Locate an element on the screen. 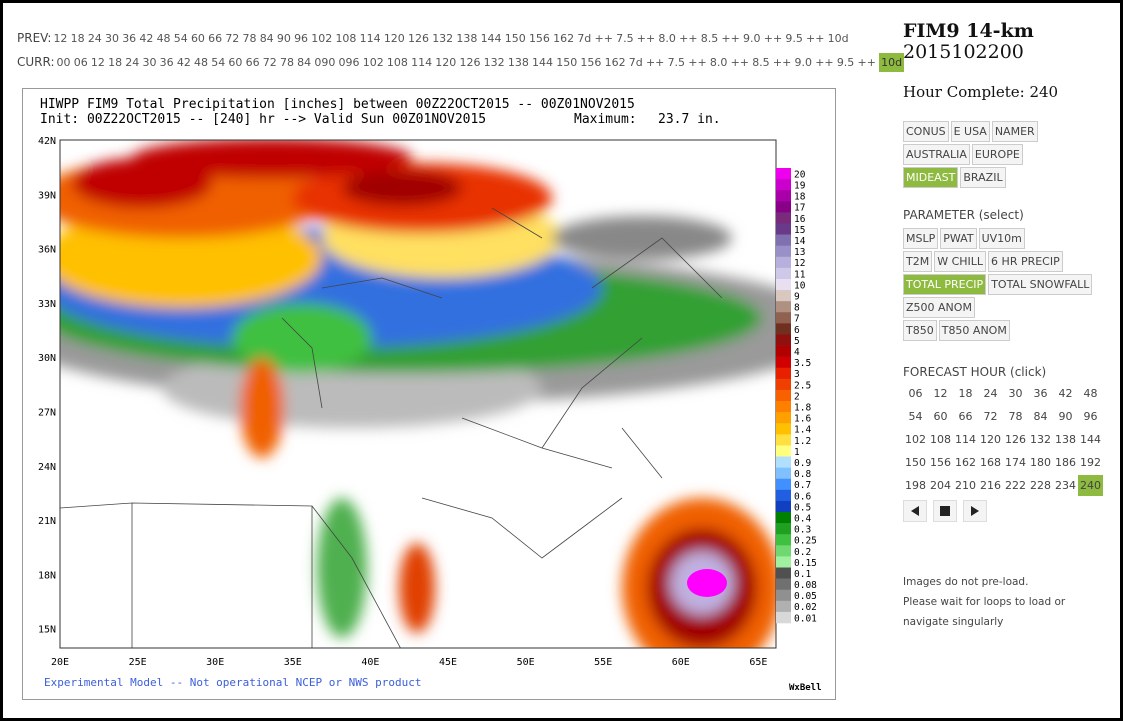 The width and height of the screenshot is (1123, 721). hour-link: 132 is located at coordinates (443, 38).